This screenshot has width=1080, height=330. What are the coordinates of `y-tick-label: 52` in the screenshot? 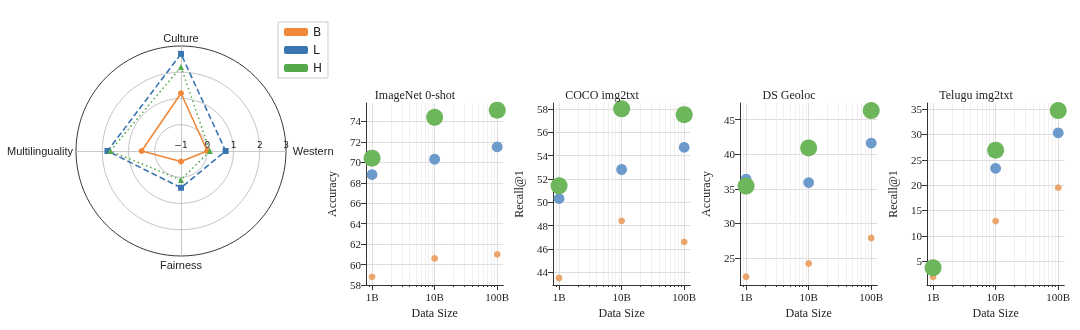 It's located at (542, 178).